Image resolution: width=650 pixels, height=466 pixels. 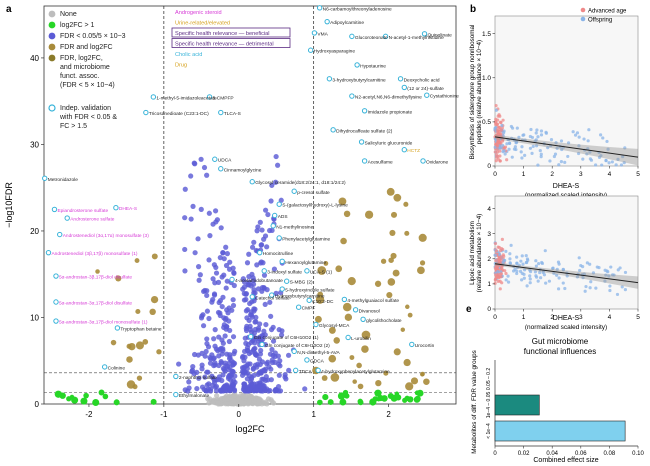 I want to click on scatter-siderophore-legend: Advanced age Offspring, so click(x=603, y=15).